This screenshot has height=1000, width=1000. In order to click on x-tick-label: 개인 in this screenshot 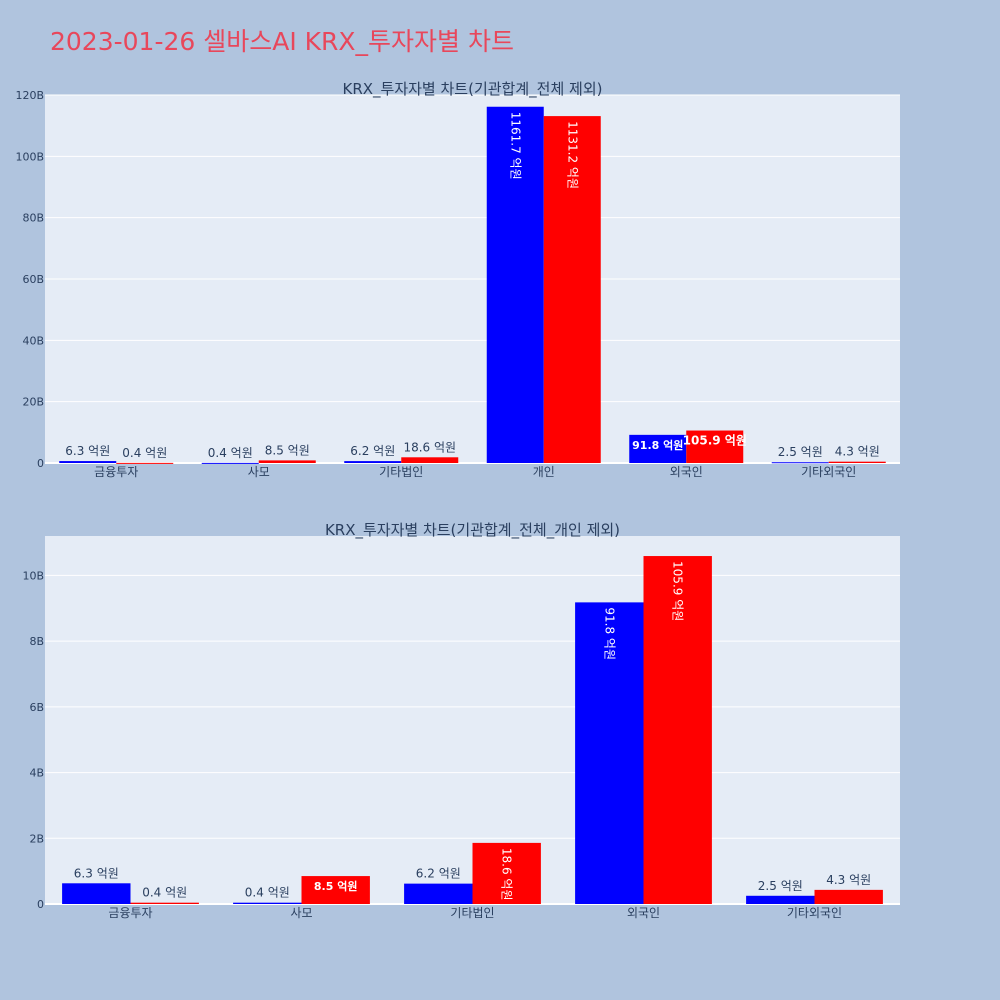, I will do `click(544, 472)`.